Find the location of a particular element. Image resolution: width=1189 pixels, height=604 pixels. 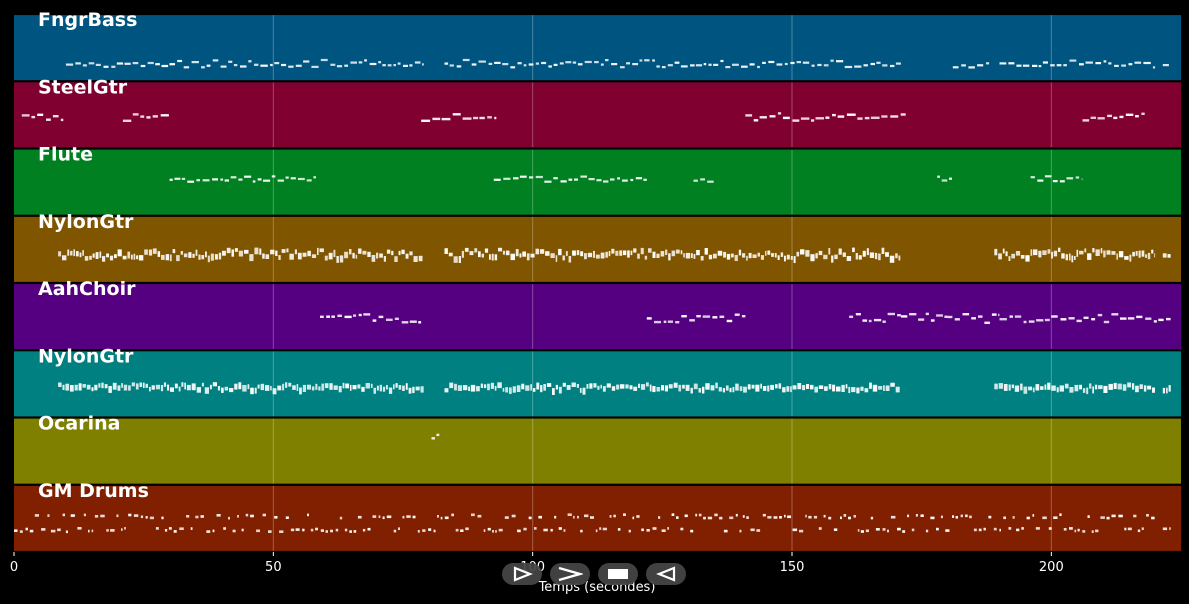

play-outline-button is located at coordinates (522, 574).